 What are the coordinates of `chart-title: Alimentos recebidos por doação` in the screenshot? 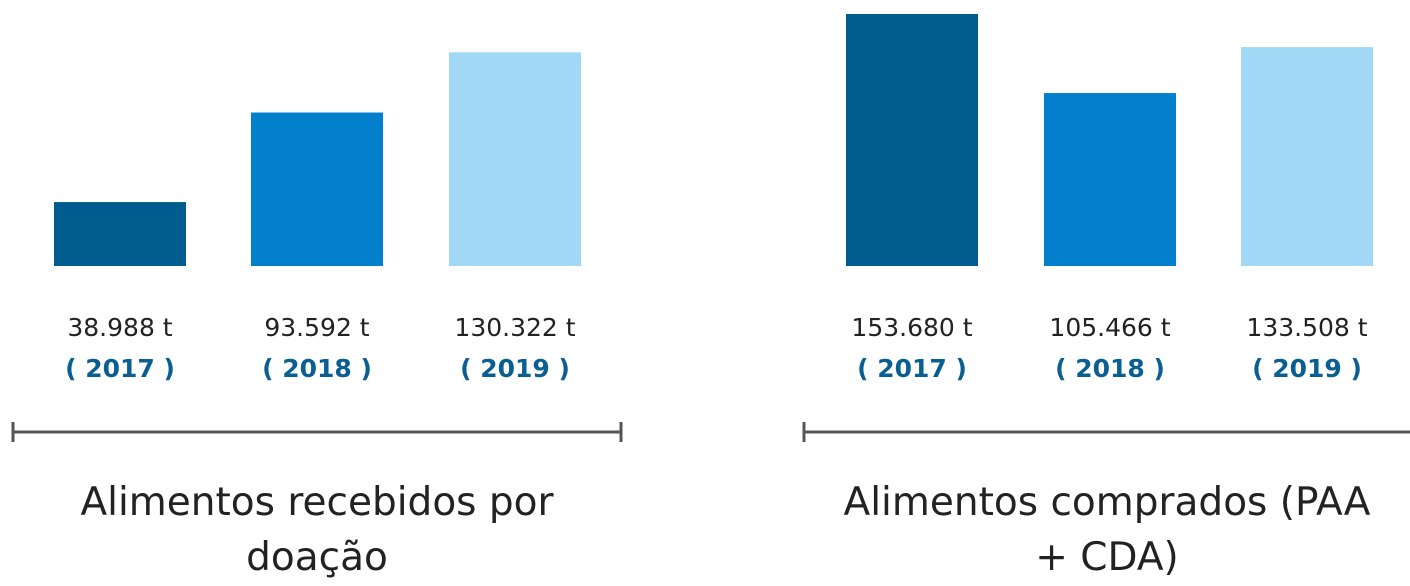 It's located at (317, 530).